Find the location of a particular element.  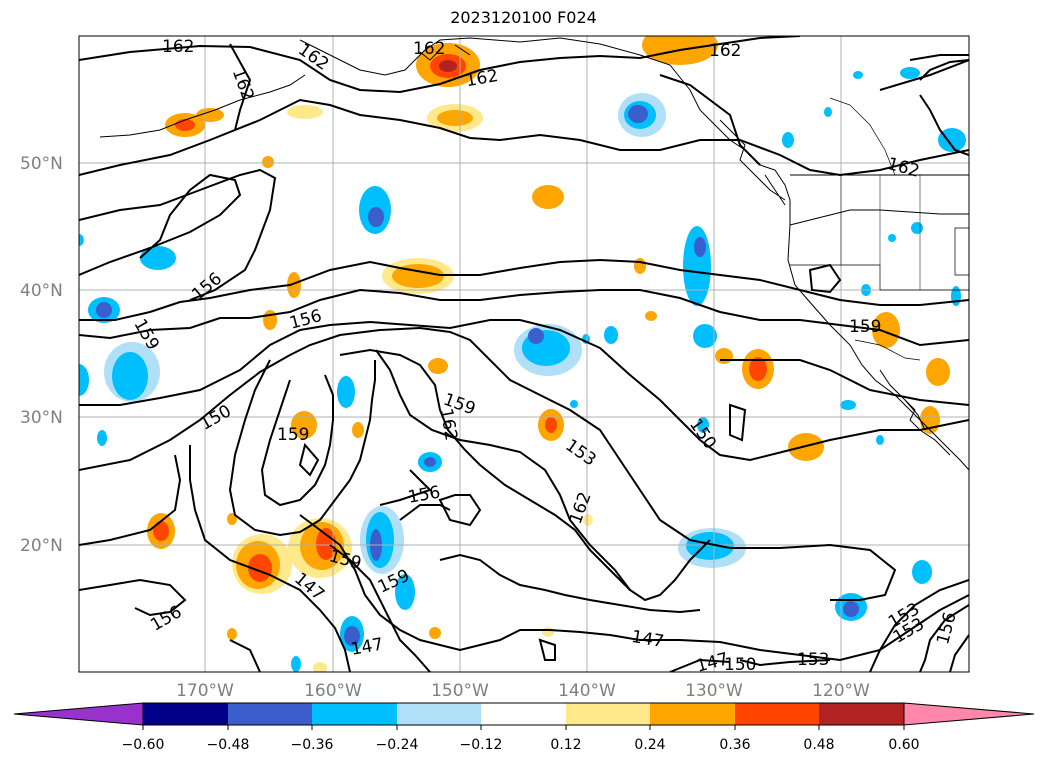

colorbar-tick-label: −0.60 is located at coordinates (143, 745).